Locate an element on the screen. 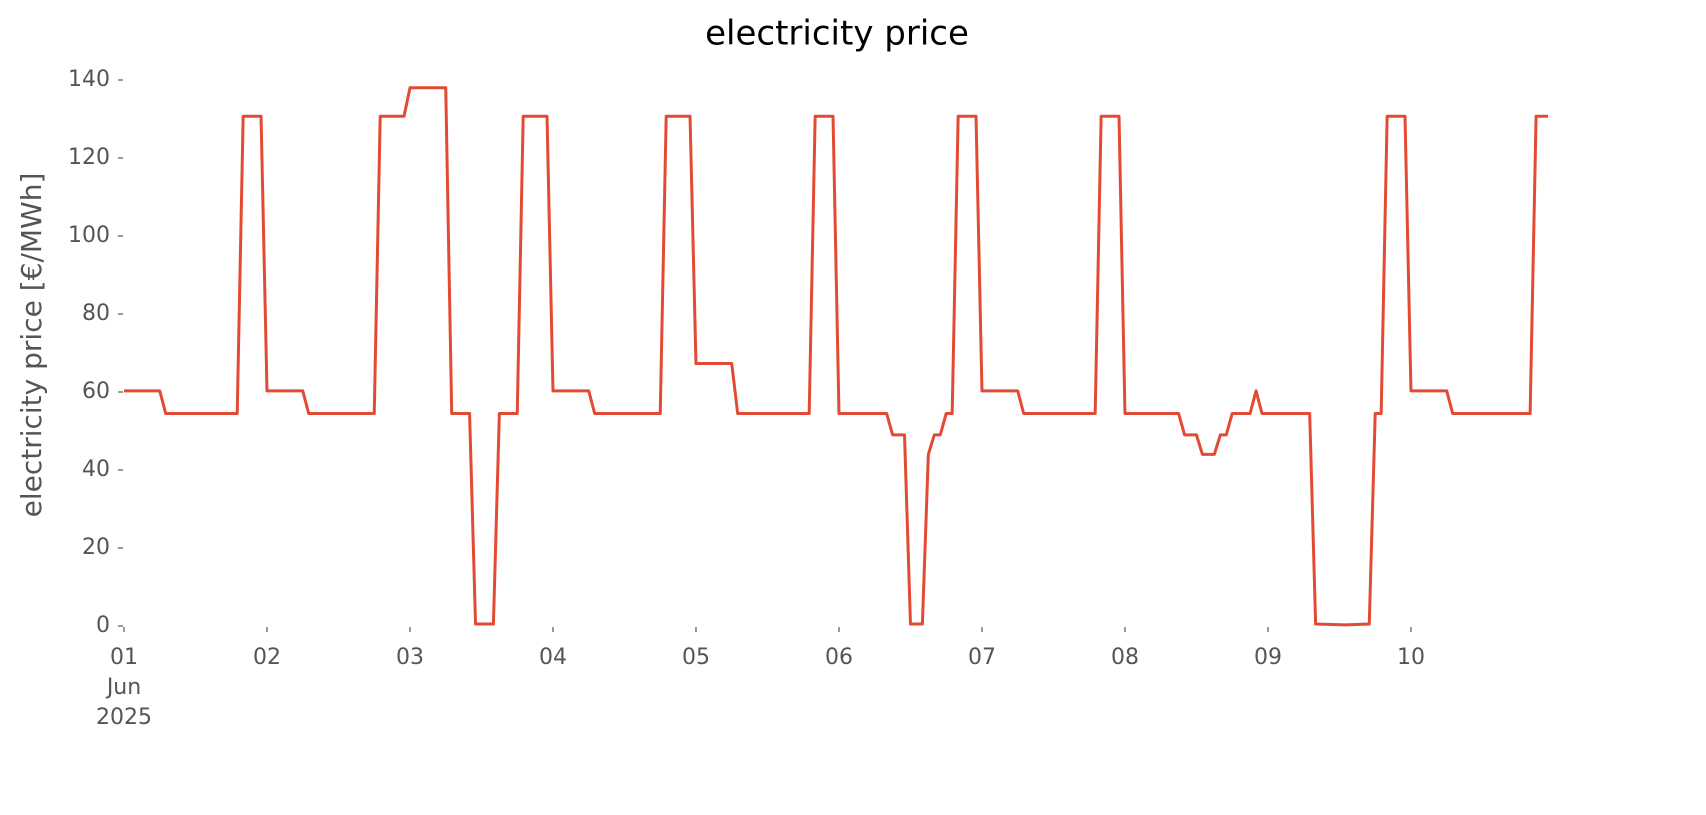 This screenshot has height=815, width=1706. y-tick-label: 120 is located at coordinates (89, 157).